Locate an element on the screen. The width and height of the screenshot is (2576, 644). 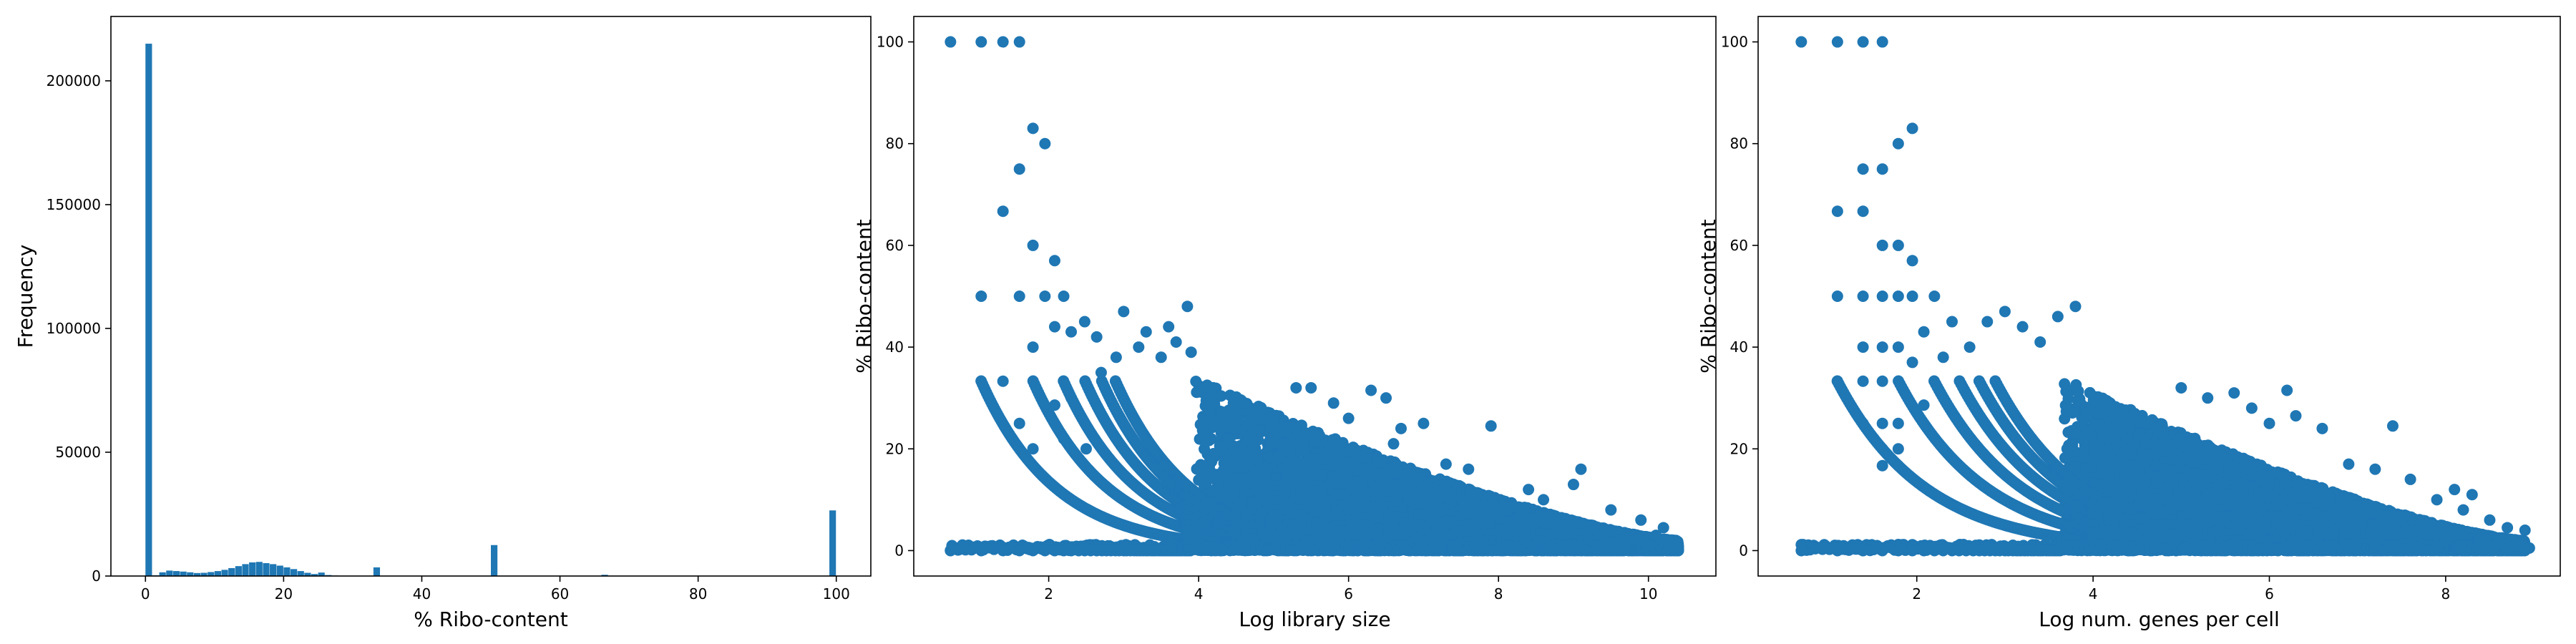
x-tick-label: 100 is located at coordinates (836, 593).